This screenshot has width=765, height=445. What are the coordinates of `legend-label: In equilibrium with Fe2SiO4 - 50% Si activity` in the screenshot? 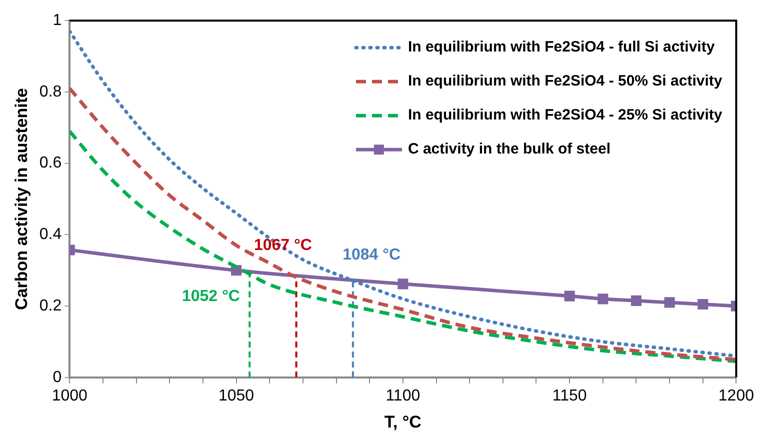 It's located at (565, 81).